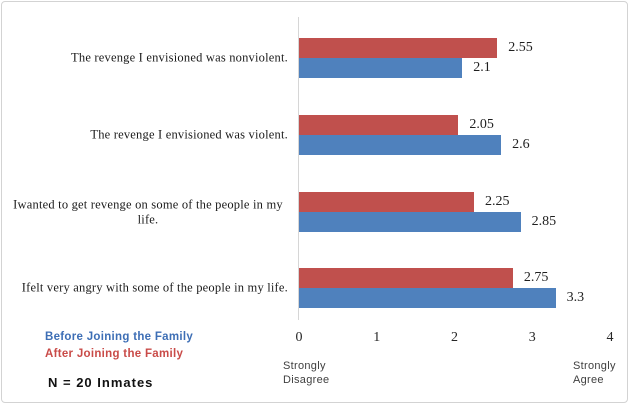  I want to click on sample-size-note: N = 20 Inmates, so click(101, 382).